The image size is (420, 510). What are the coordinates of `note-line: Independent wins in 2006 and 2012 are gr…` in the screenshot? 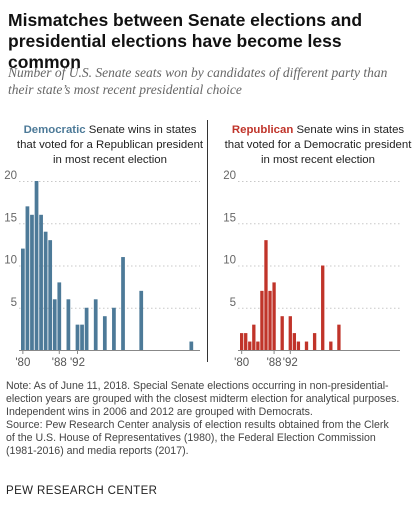 It's located at (159, 412).